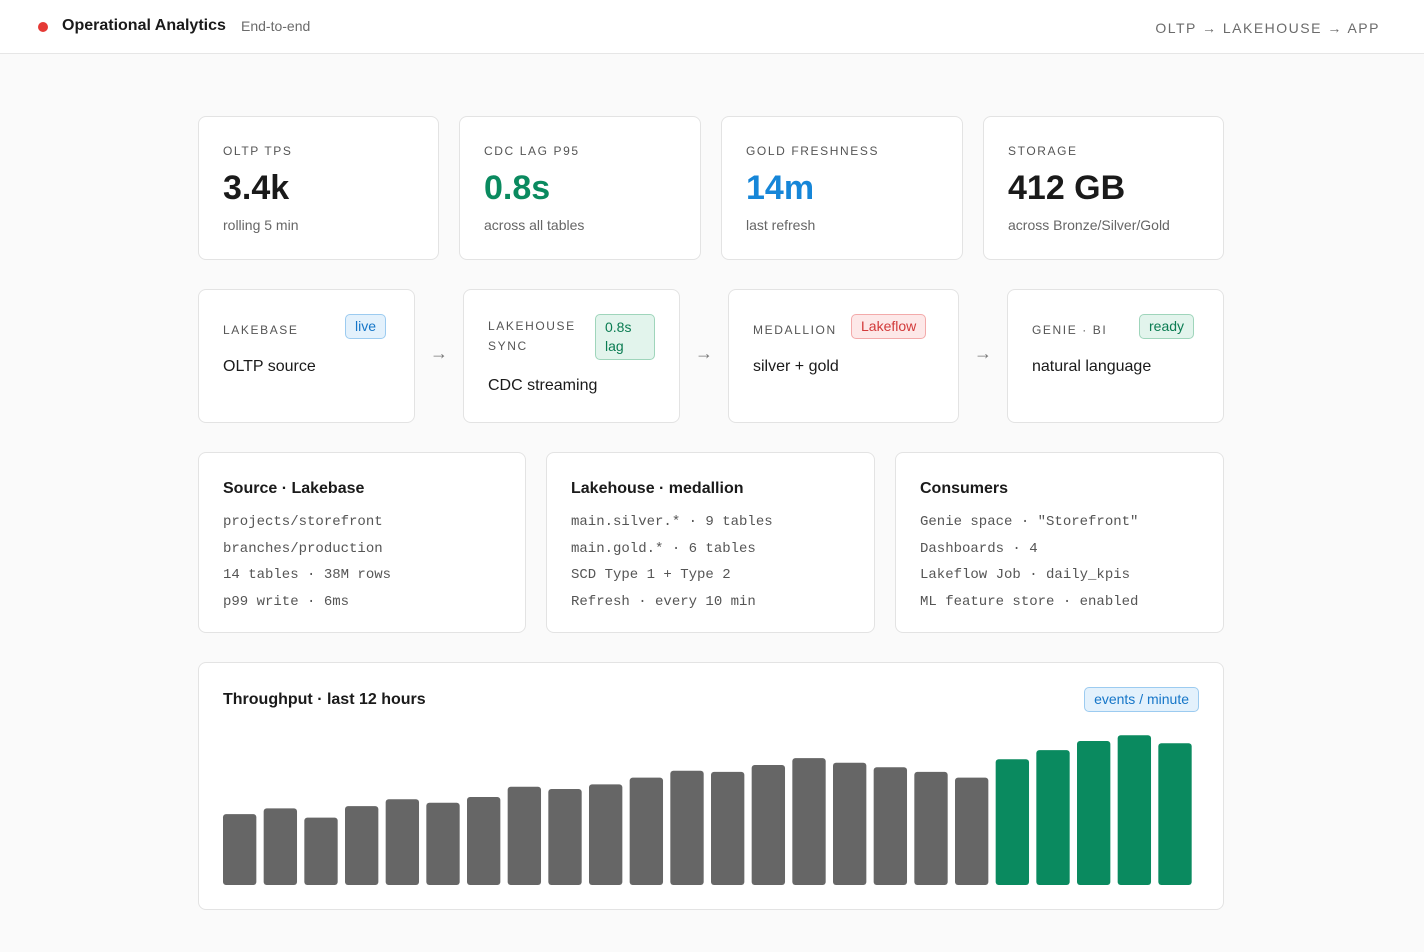 Image resolution: width=1424 pixels, height=952 pixels. Describe the element at coordinates (306, 356) in the screenshot. I see `pipeline-stage-lakebase: LAKEBASE live OLTP source` at that location.